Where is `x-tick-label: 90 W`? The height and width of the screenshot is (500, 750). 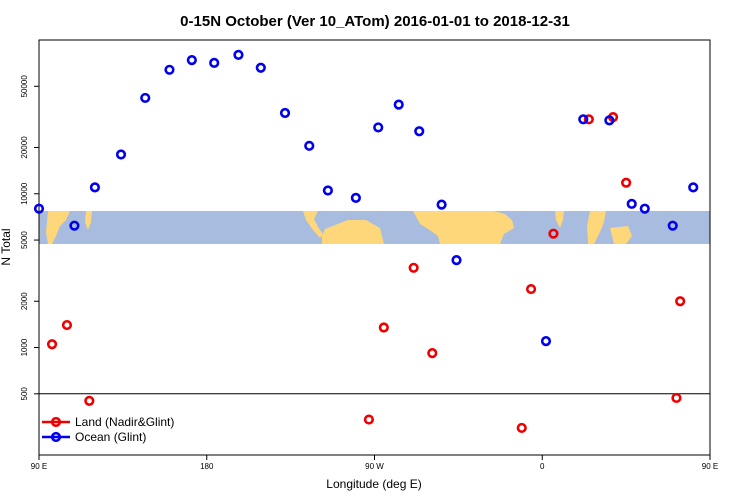 x-tick-label: 90 W is located at coordinates (374, 466).